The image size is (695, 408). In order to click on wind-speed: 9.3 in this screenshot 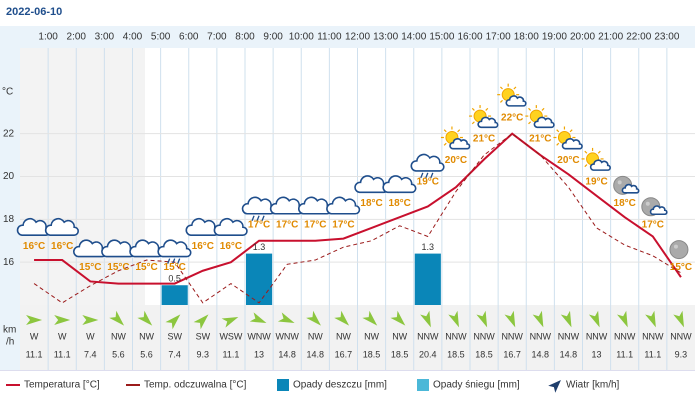, I will do `click(681, 354)`.